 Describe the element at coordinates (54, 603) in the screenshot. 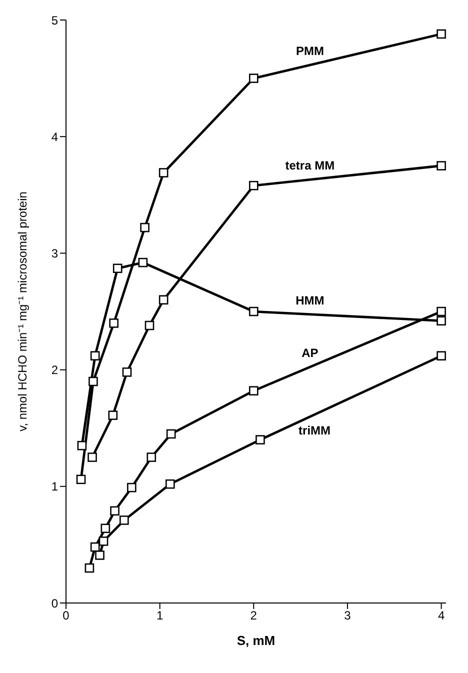

I see `y-tick-label: 0` at that location.